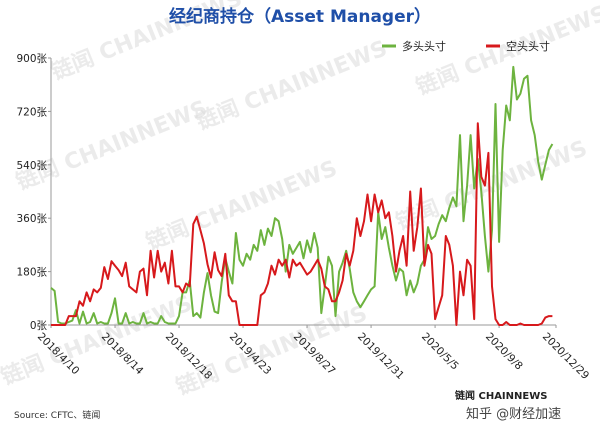 Image resolution: width=600 pixels, height=437 pixels. What do you see at coordinates (466, 46) in the screenshot?
I see `legend: 多头头寸 空头头寸` at bounding box center [466, 46].